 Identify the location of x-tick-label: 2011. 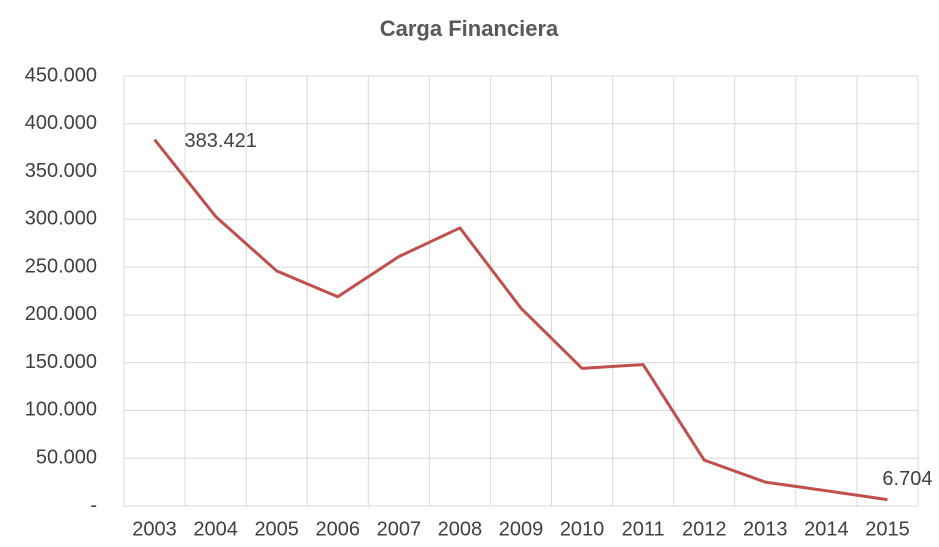
(643, 529).